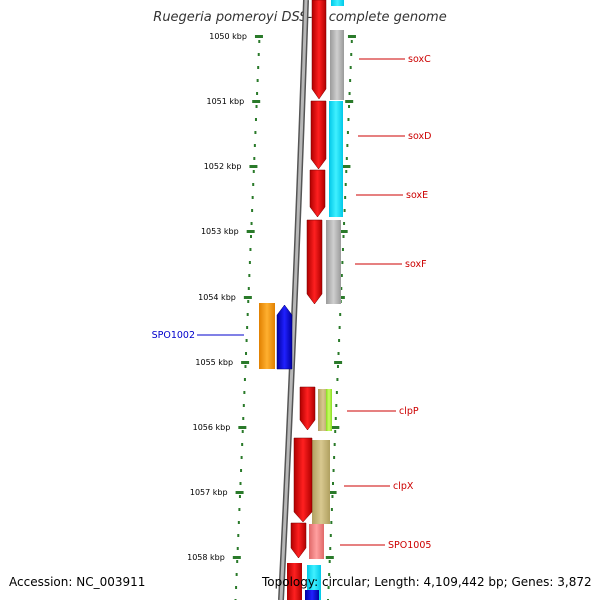  Describe the element at coordinates (206, 557) in the screenshot. I see `tick-label: 1058 kbp` at that location.